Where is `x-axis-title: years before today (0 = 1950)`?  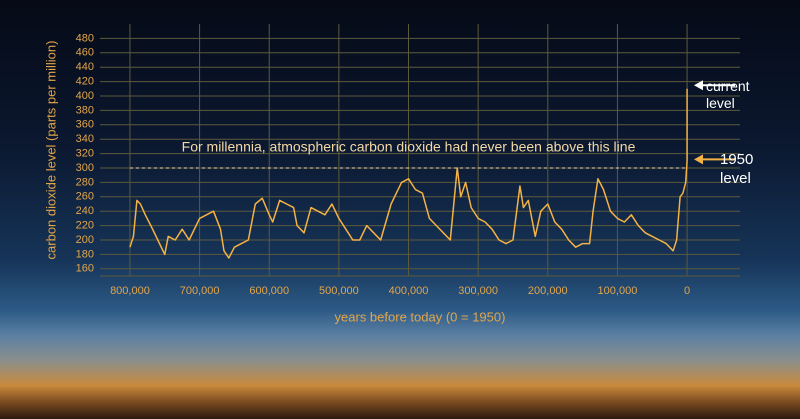 x-axis-title: years before today (0 = 1950) is located at coordinates (420, 316).